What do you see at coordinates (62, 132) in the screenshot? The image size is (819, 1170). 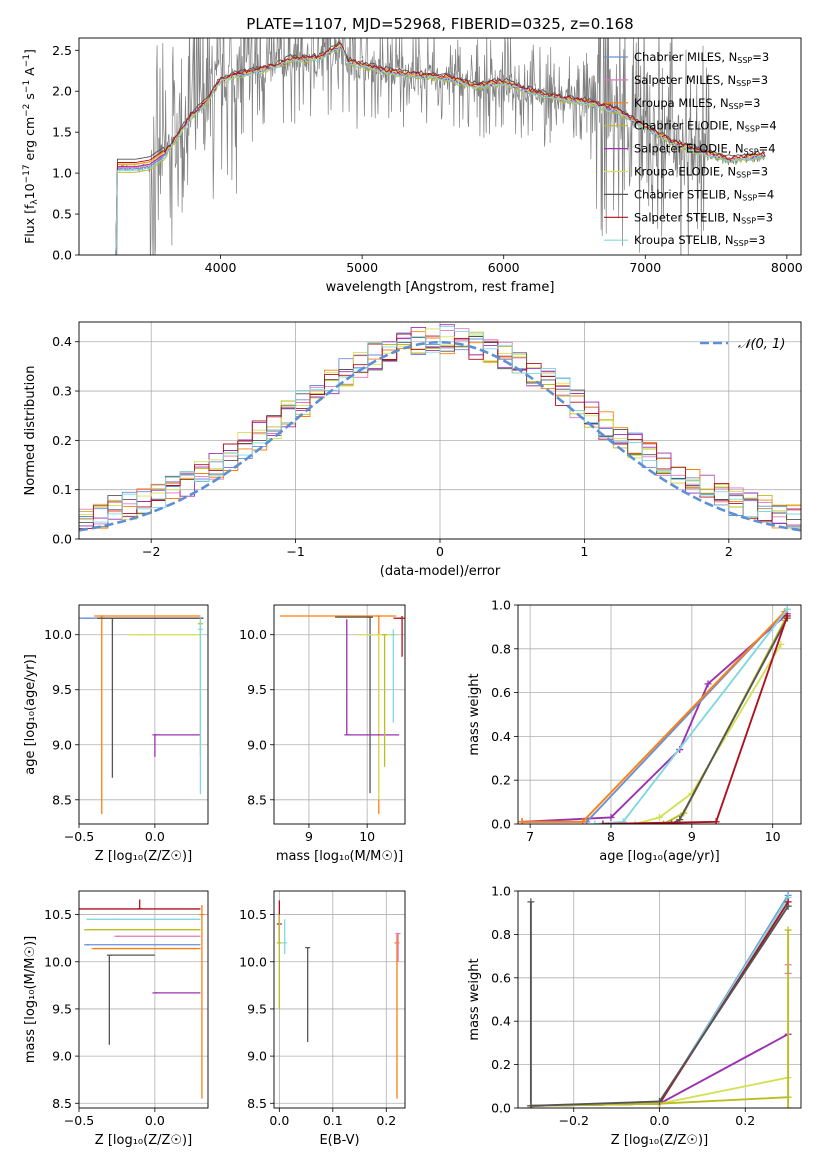 I see `y-tick-label: 1.5` at bounding box center [62, 132].